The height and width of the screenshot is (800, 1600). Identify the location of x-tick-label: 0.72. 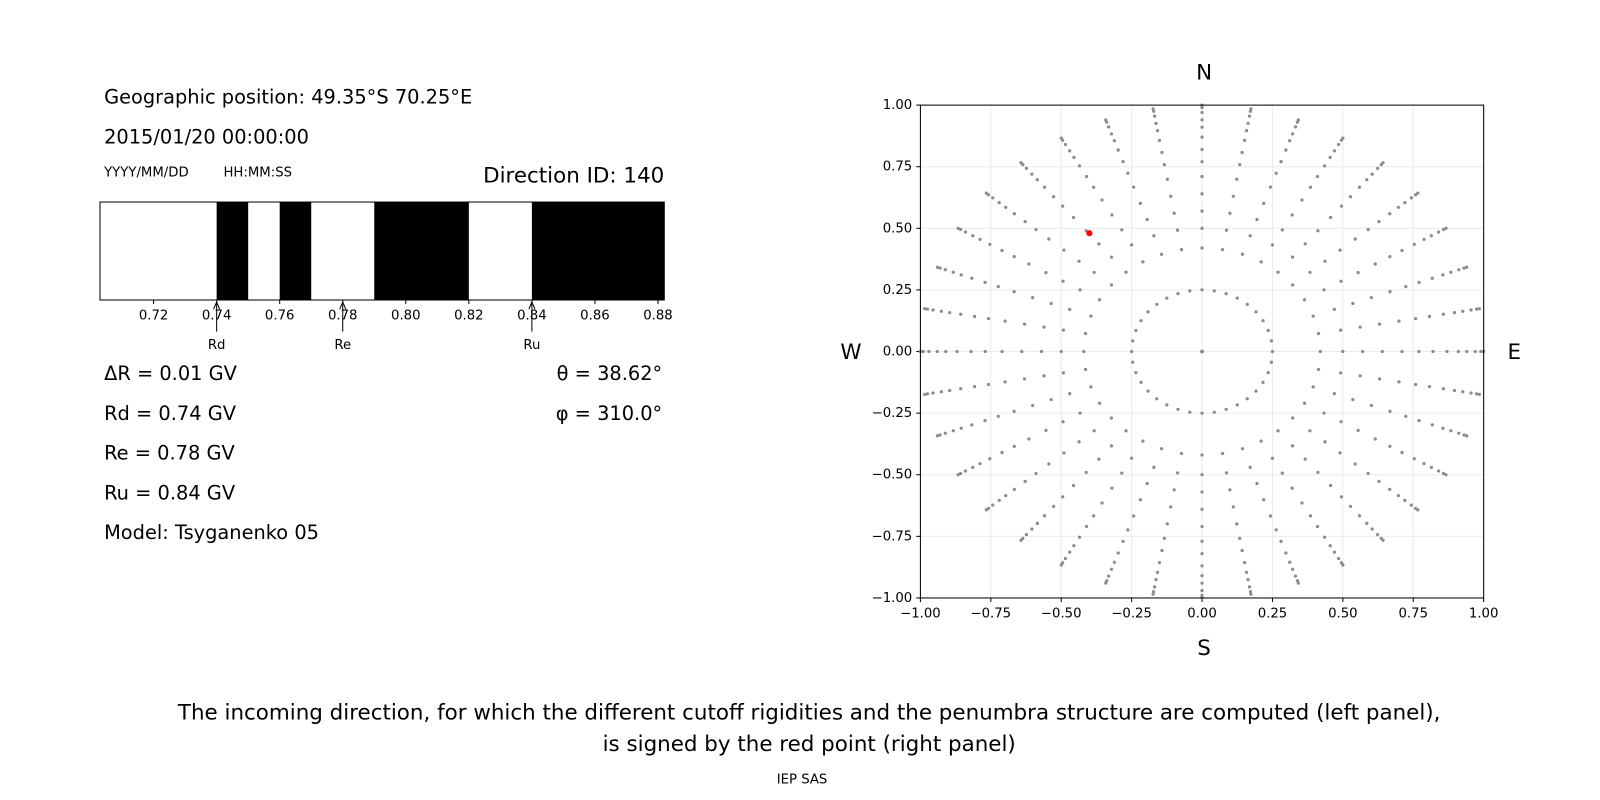
(154, 315).